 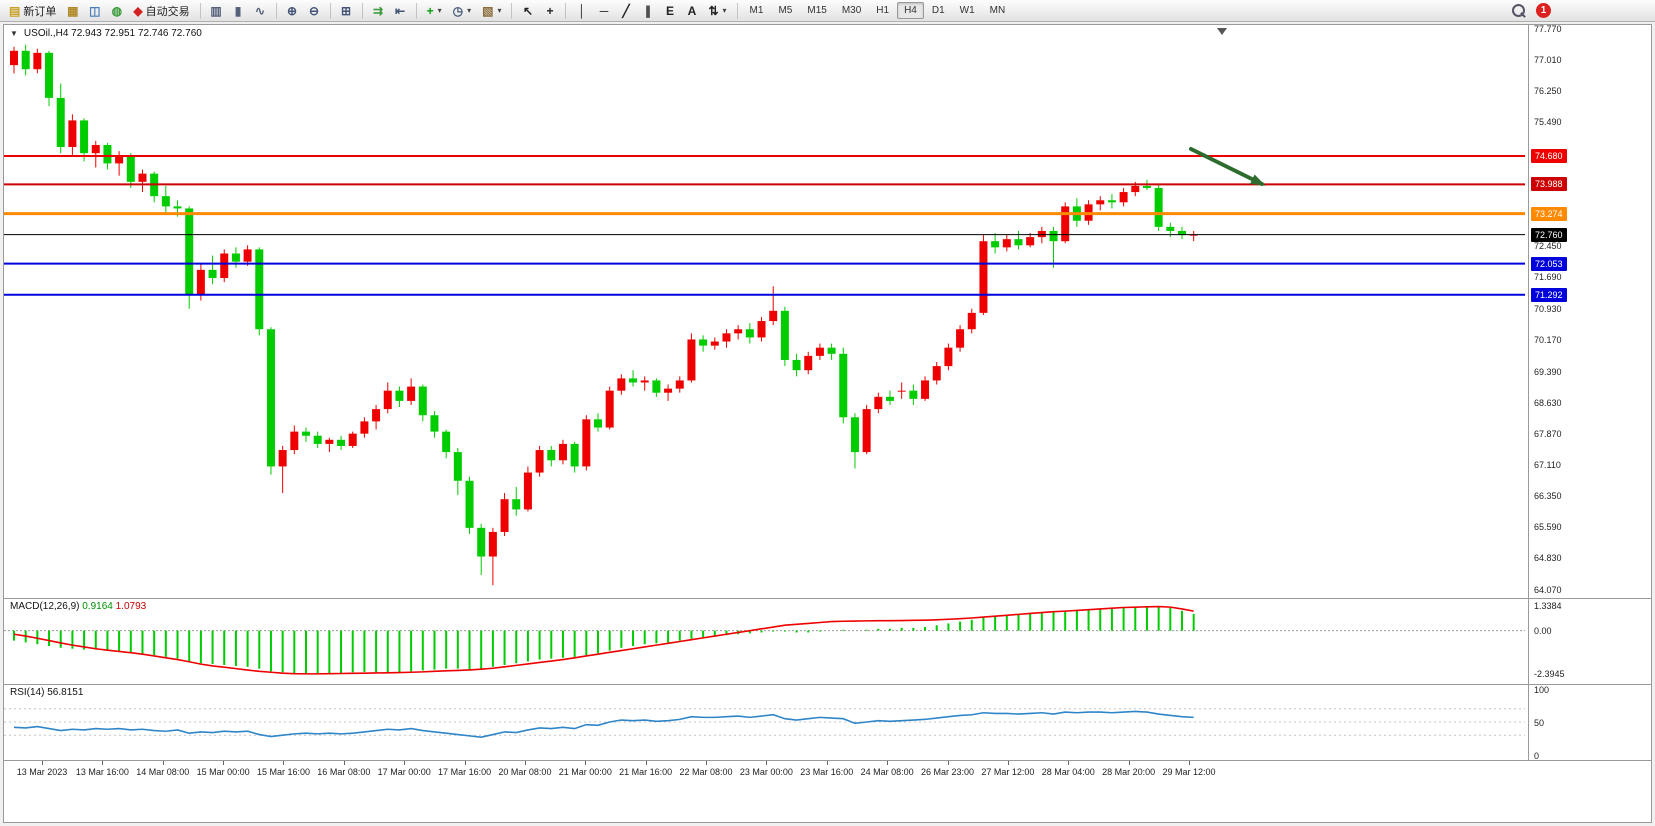 I want to click on timeframe-h4-button: H4, so click(x=910, y=10).